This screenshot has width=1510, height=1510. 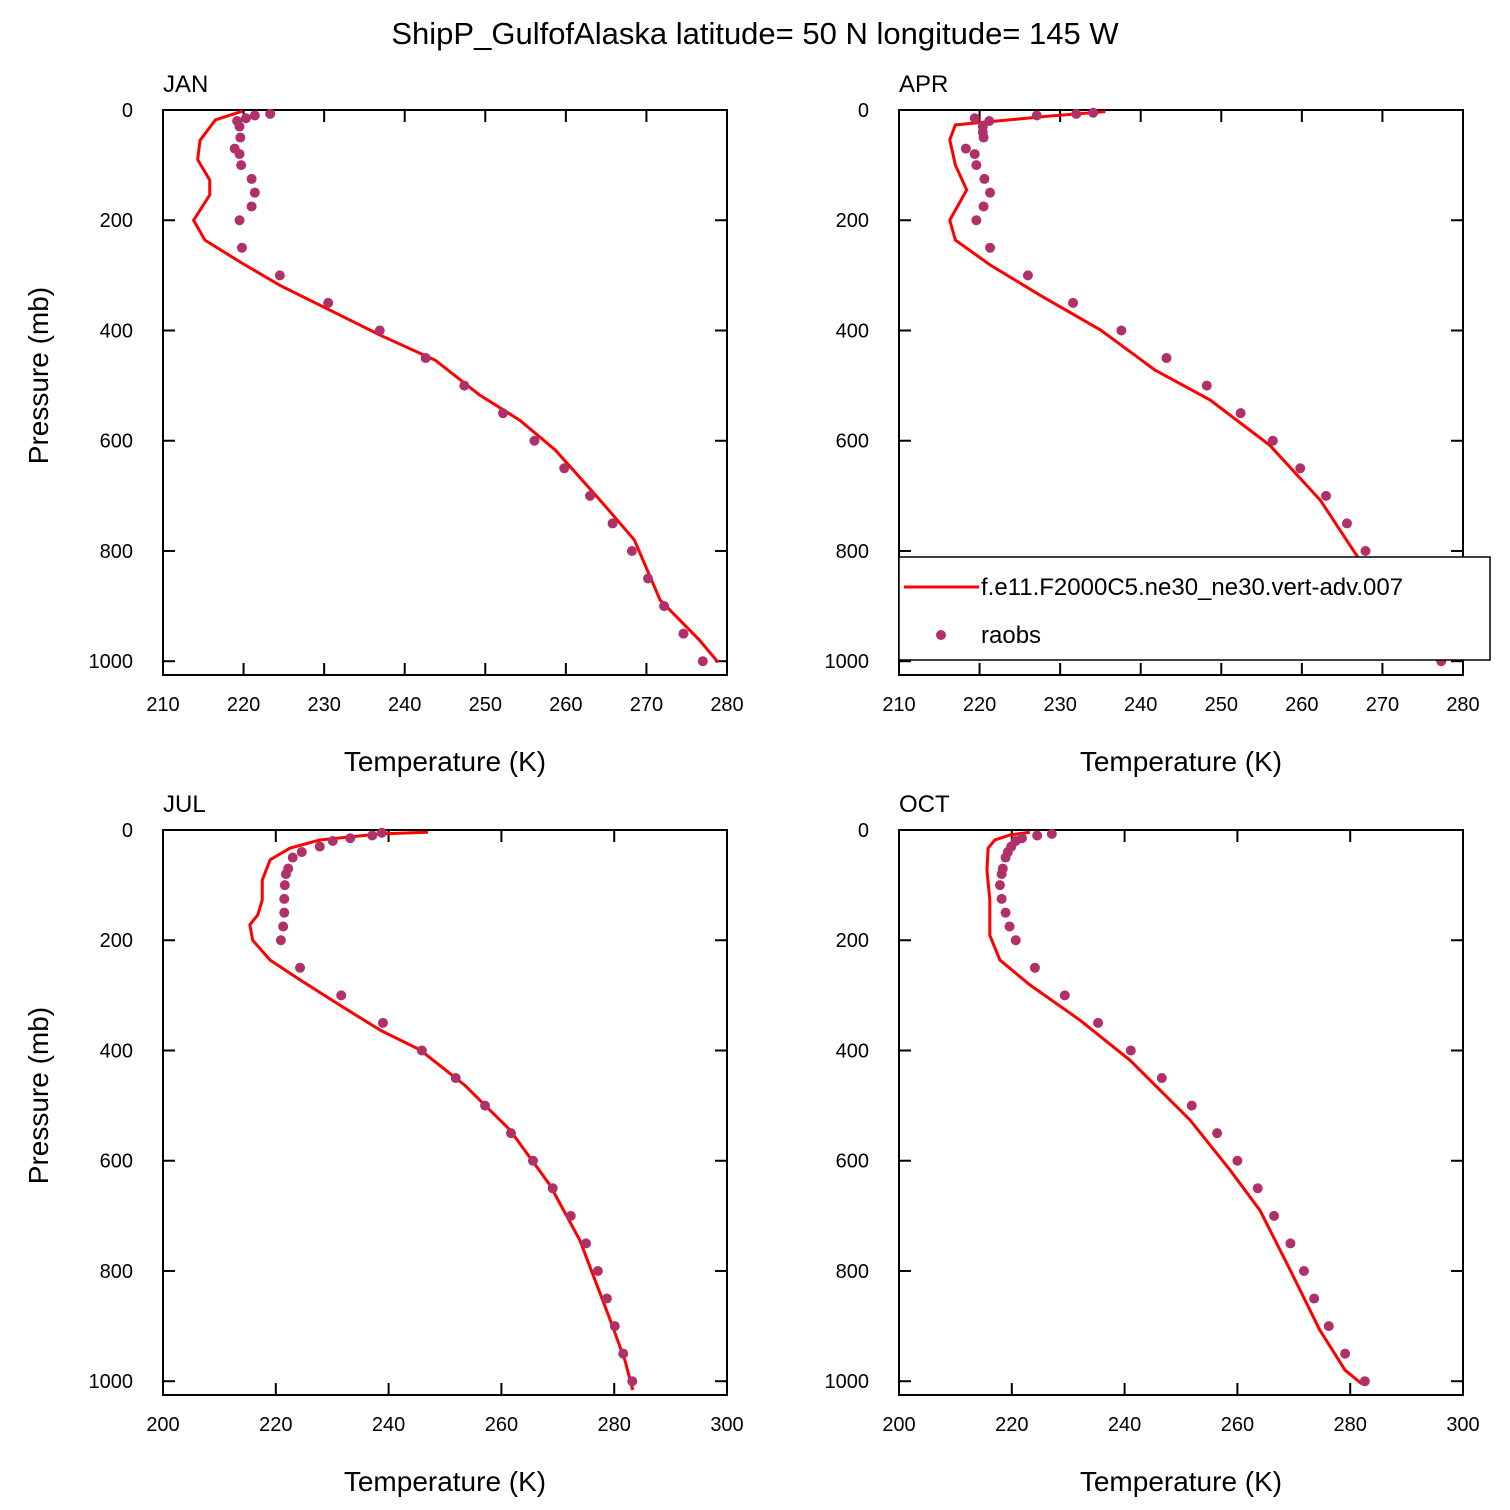 What do you see at coordinates (185, 84) in the screenshot?
I see `panel-title: JAN` at bounding box center [185, 84].